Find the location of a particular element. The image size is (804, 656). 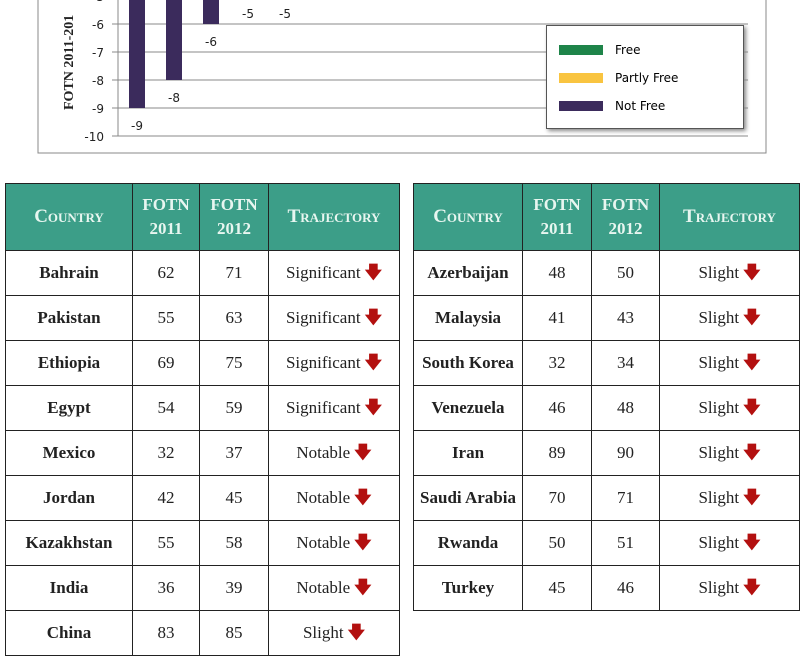

country-cell: Saudi Arabia is located at coordinates (468, 498).